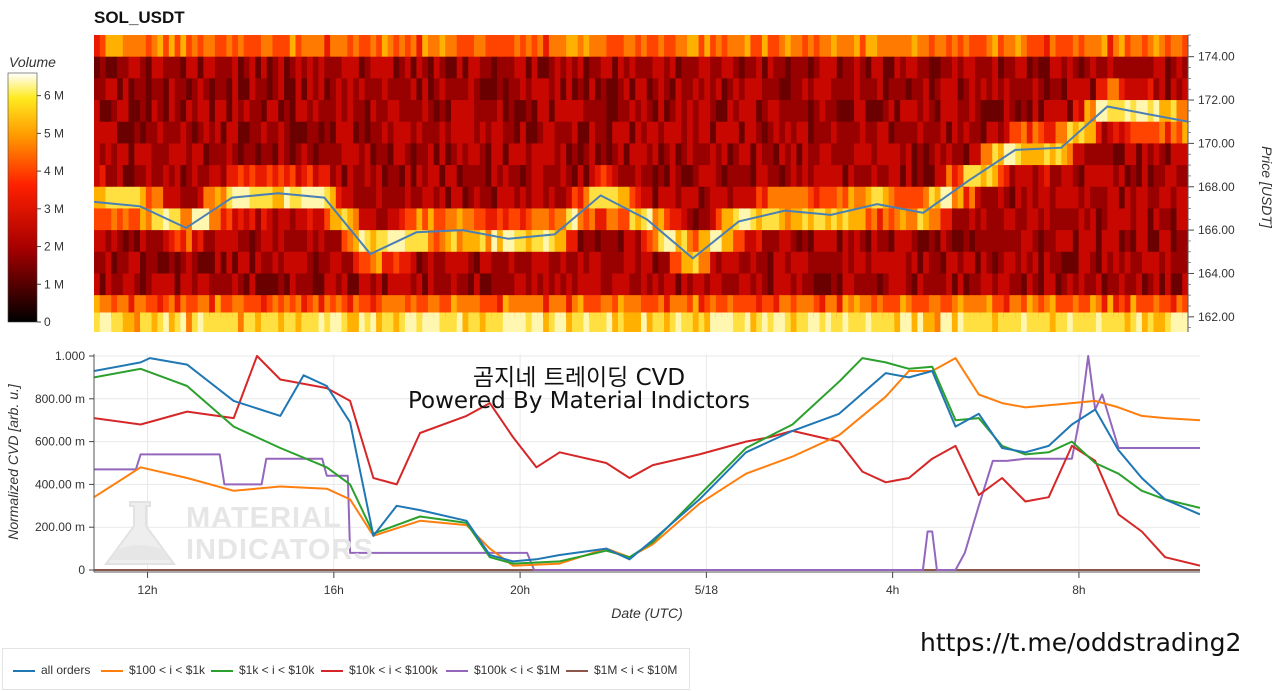 The width and height of the screenshot is (1280, 691). What do you see at coordinates (579, 378) in the screenshot?
I see `overlay-title: 곰지네 트레이딩 CVD` at bounding box center [579, 378].